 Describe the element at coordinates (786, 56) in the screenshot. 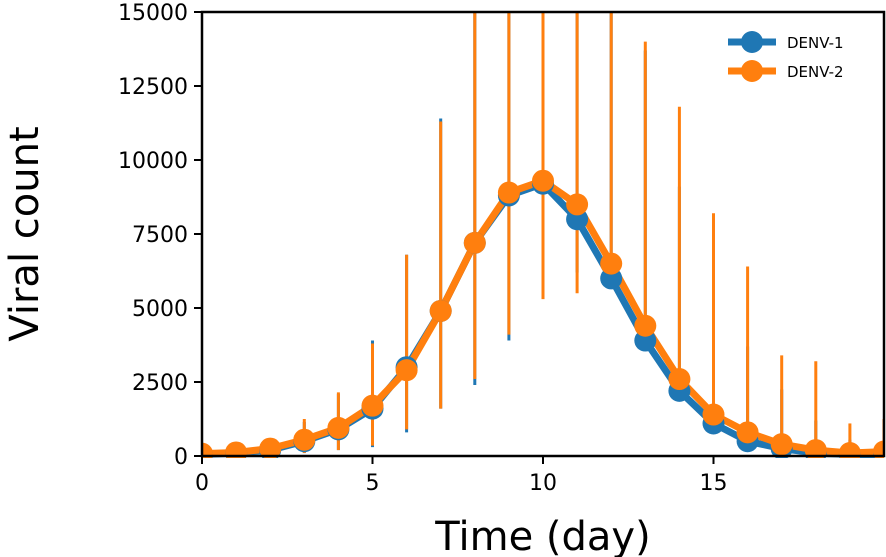

I see `legend: DENV-1 DENV-2` at that location.